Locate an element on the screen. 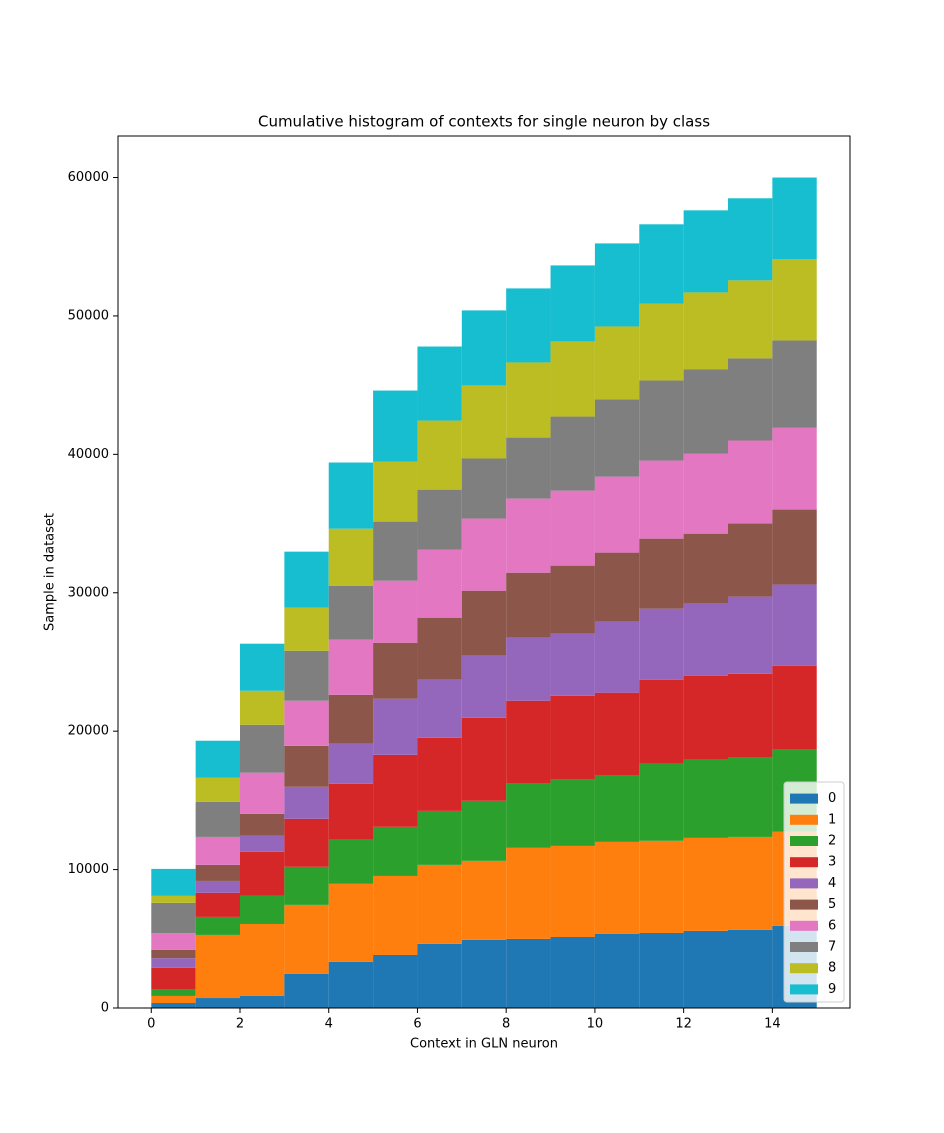  y-tick-label: 10000 is located at coordinates (88, 869).